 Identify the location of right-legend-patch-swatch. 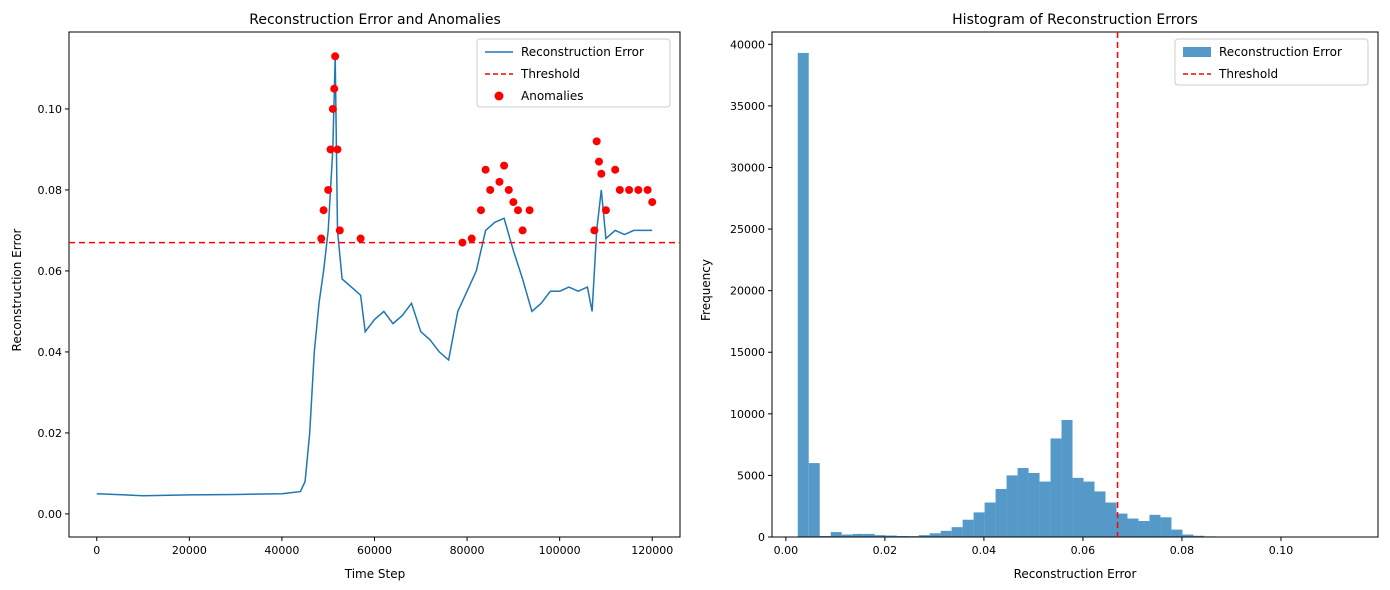
(1197, 52).